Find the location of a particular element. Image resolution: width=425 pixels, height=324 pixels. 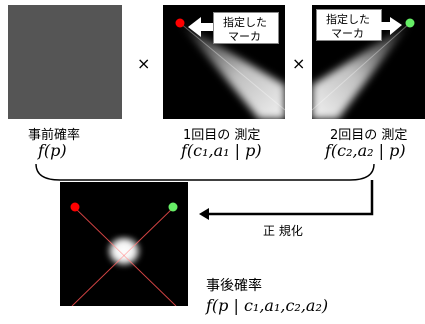

callout-1-pointer is located at coordinates (194, 27).